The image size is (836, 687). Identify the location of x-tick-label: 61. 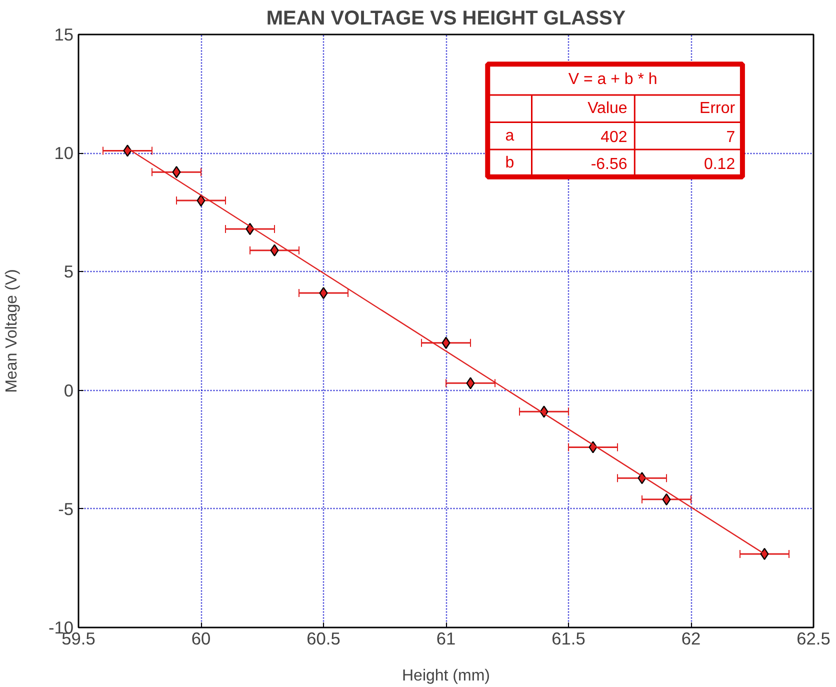
(446, 638).